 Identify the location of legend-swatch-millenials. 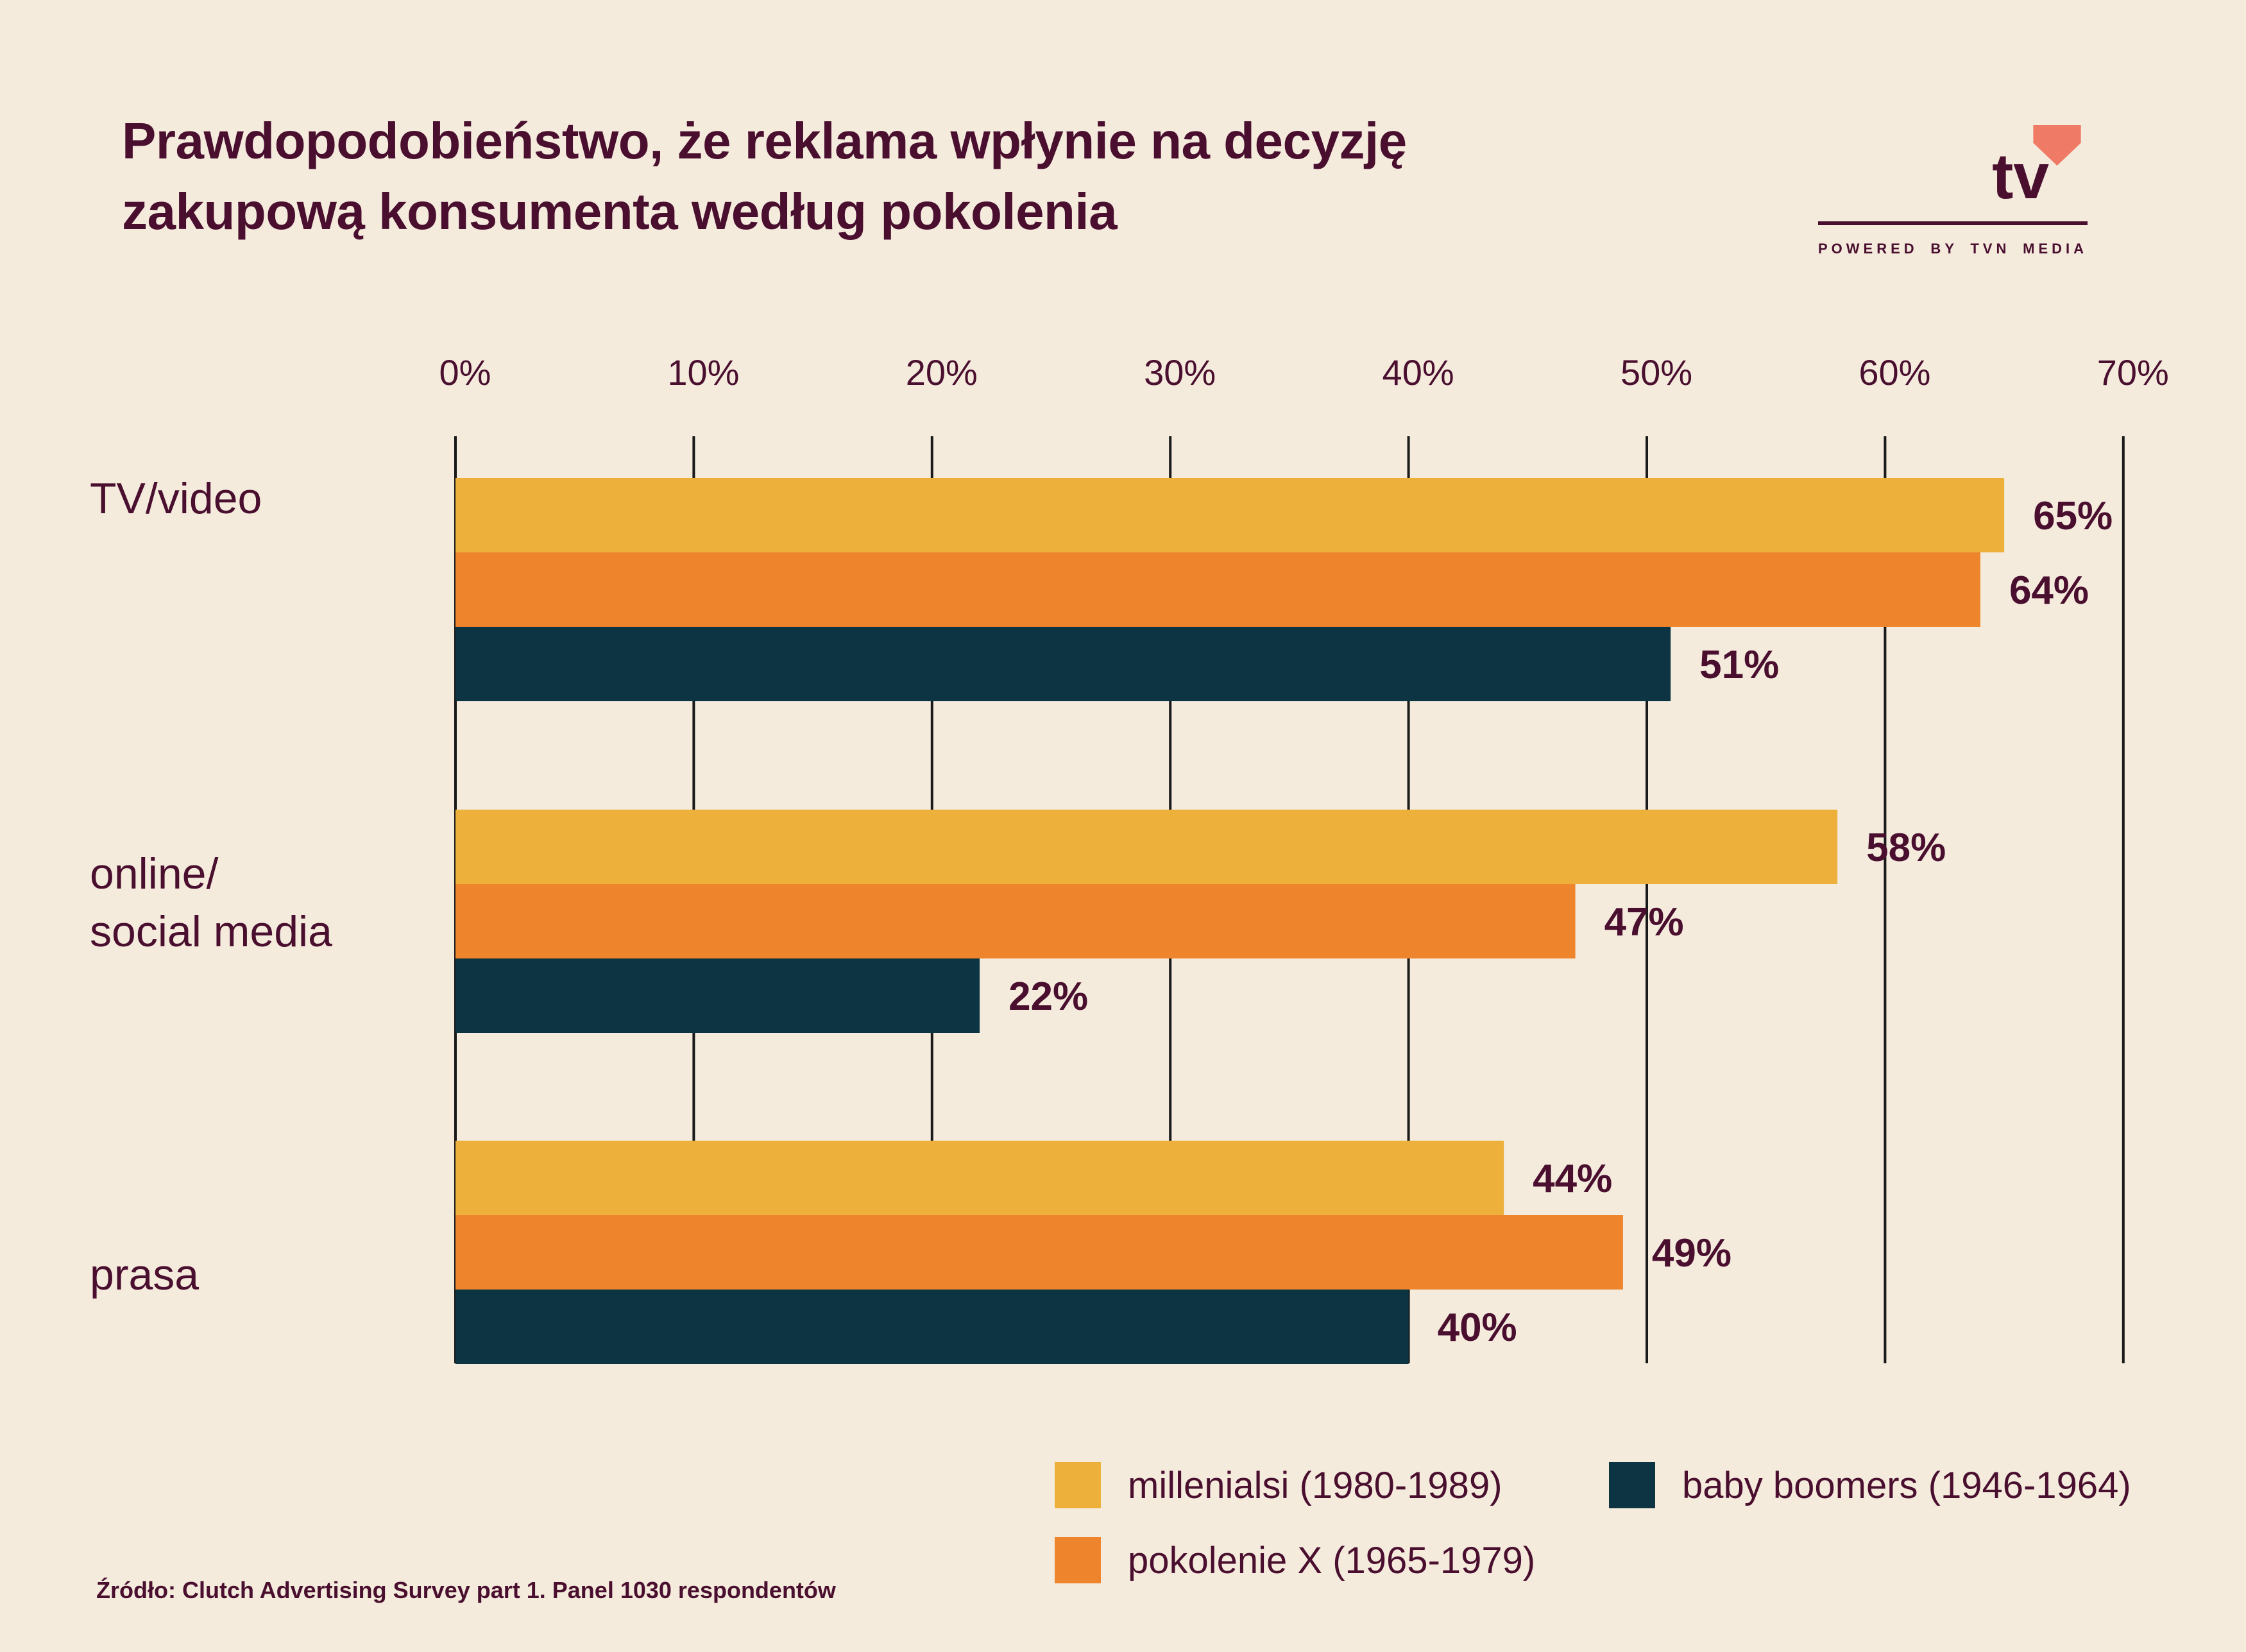
(1078, 1485).